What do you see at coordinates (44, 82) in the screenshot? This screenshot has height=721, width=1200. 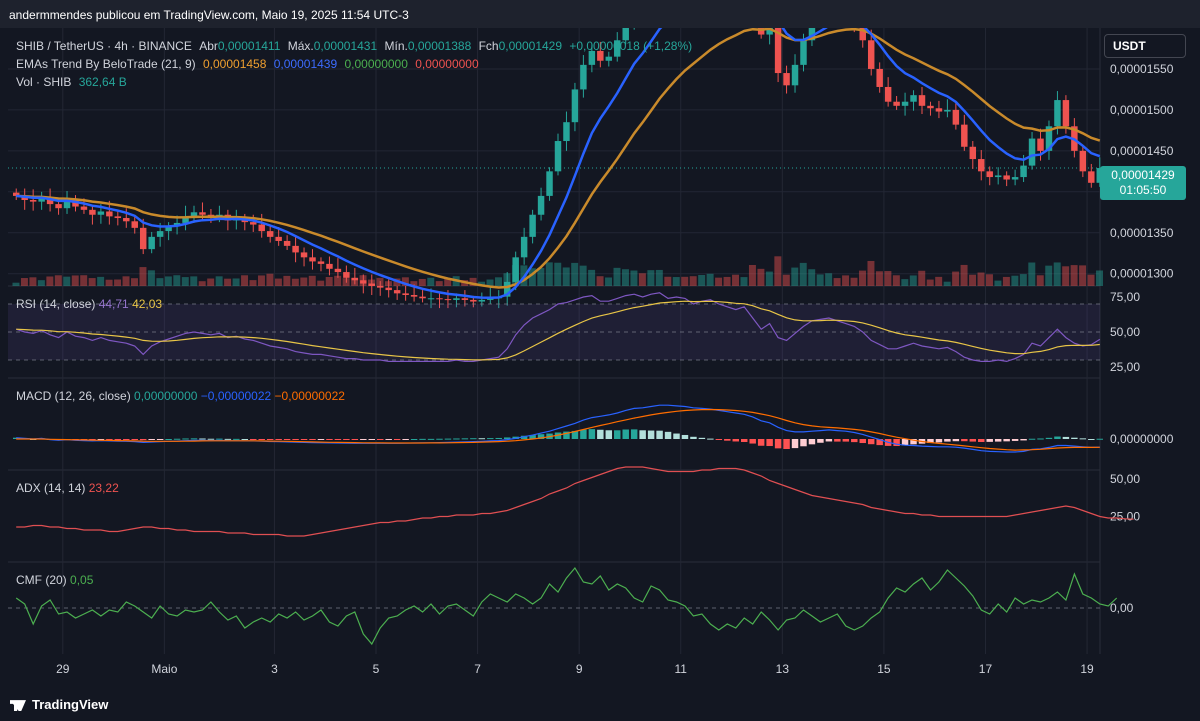 I see `volume-label: Vol · SHIB` at bounding box center [44, 82].